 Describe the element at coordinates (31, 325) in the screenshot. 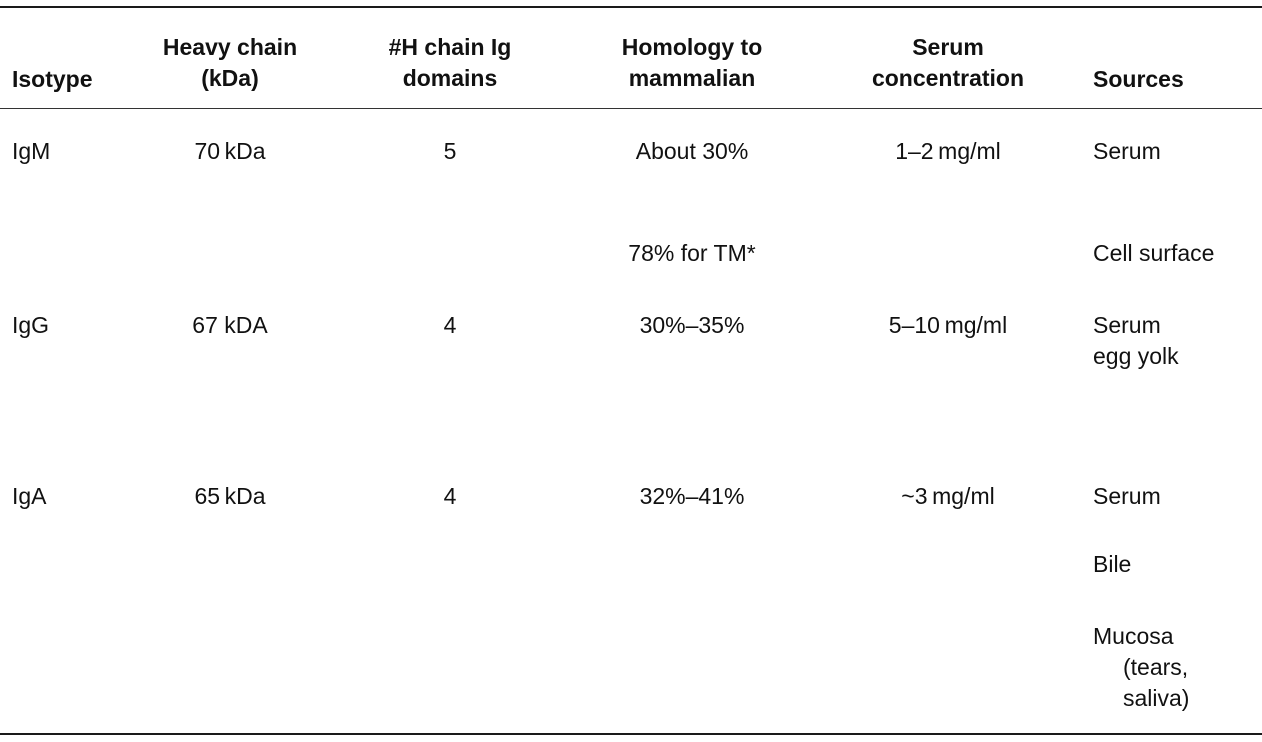

I see `cell-isotype: IgG` at that location.